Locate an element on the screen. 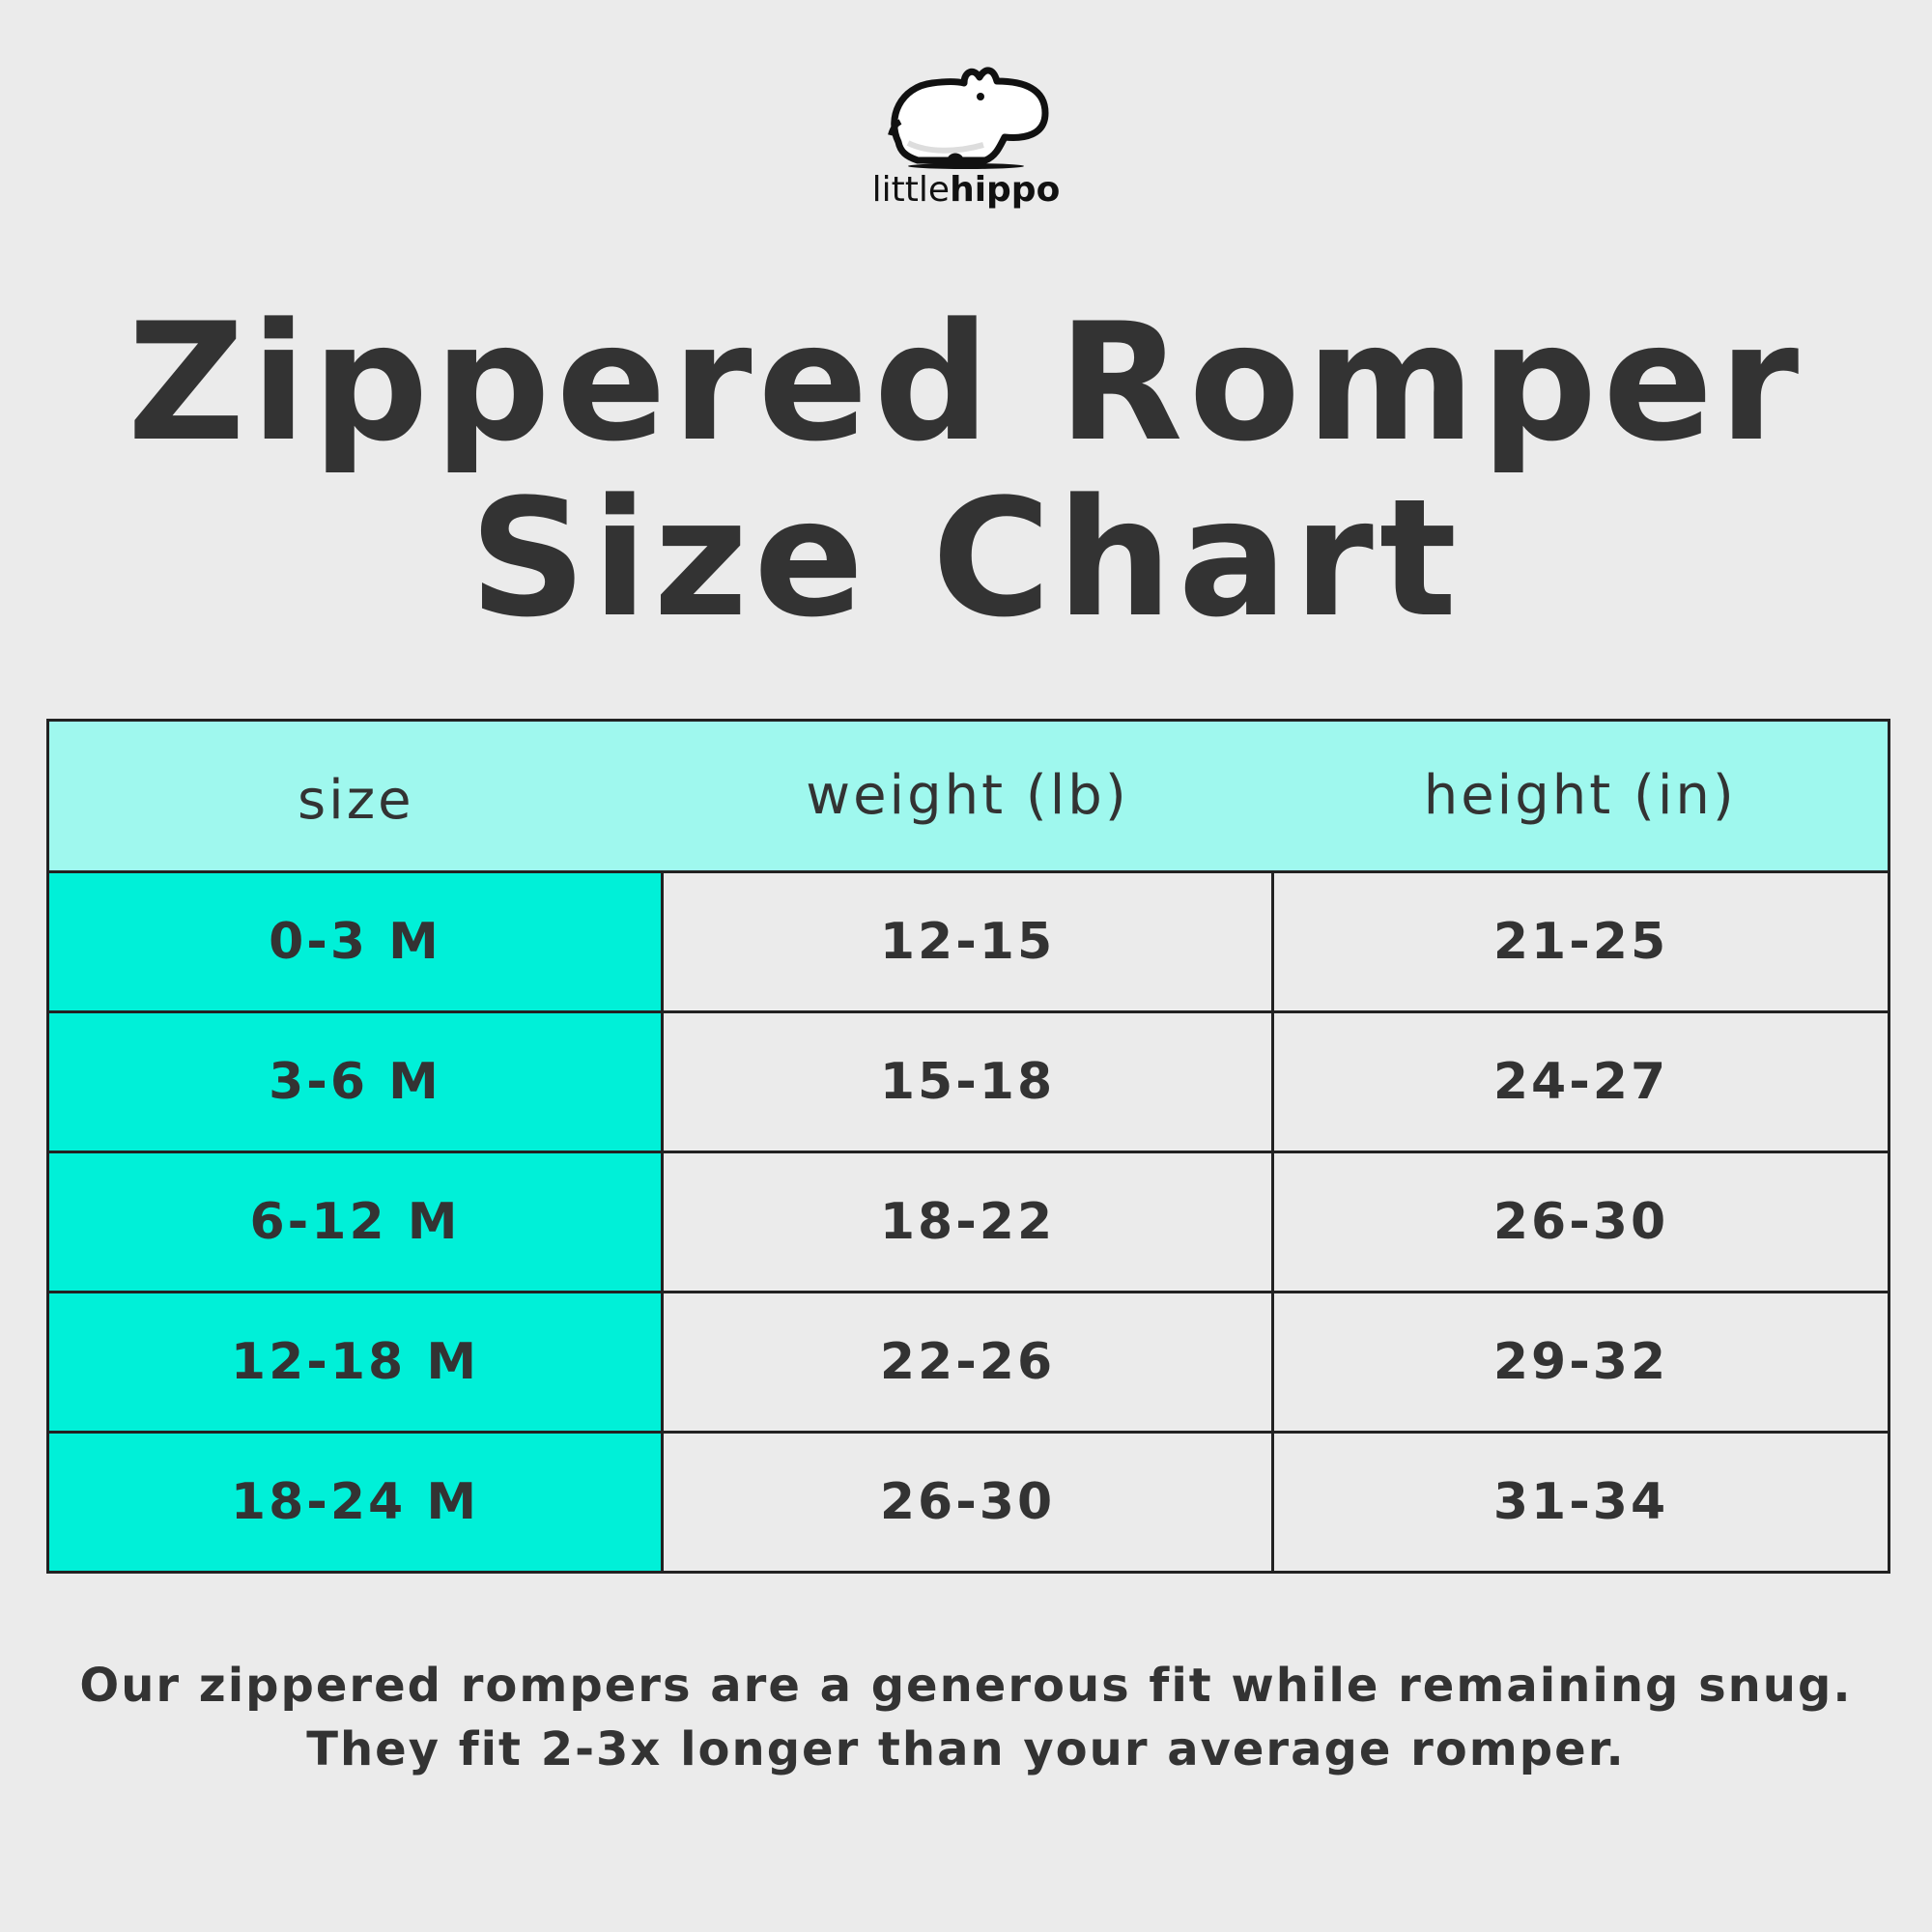 This screenshot has width=1932, height=1932. table-row: 12-18 M 22-26 29-32 is located at coordinates (968, 1362).